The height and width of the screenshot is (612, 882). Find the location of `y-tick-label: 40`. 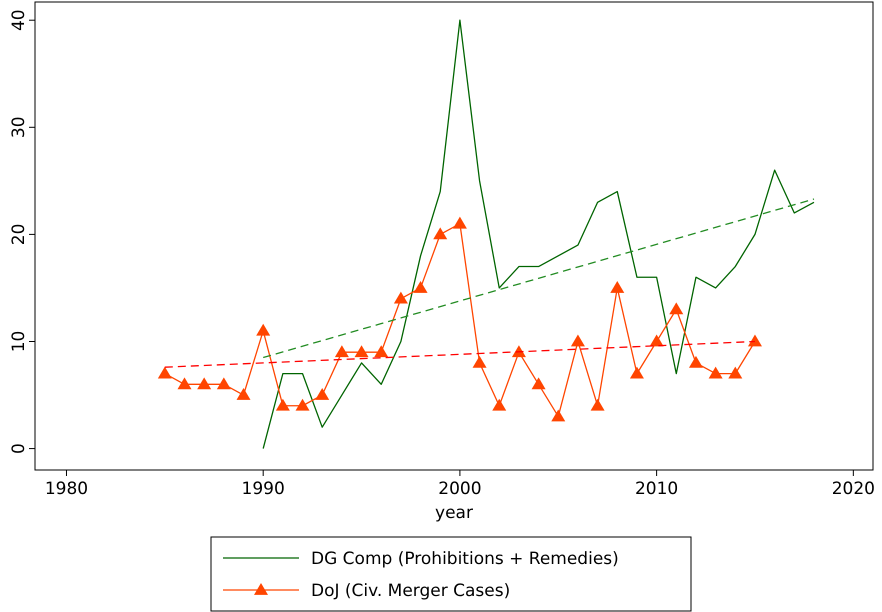

y-tick-label: 40 is located at coordinates (19, 20).